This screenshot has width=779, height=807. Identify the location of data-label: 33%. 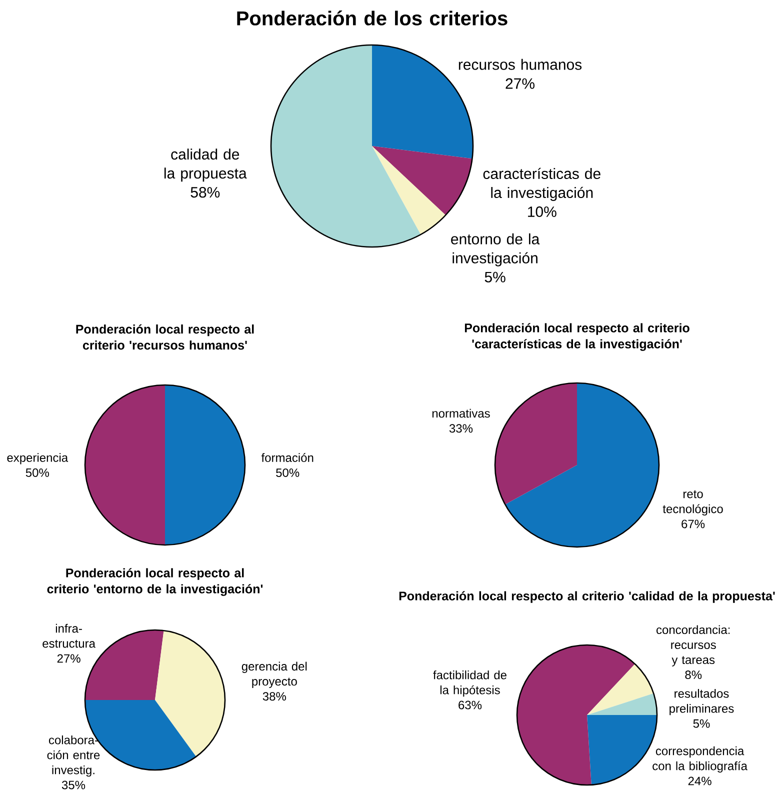
(461, 428).